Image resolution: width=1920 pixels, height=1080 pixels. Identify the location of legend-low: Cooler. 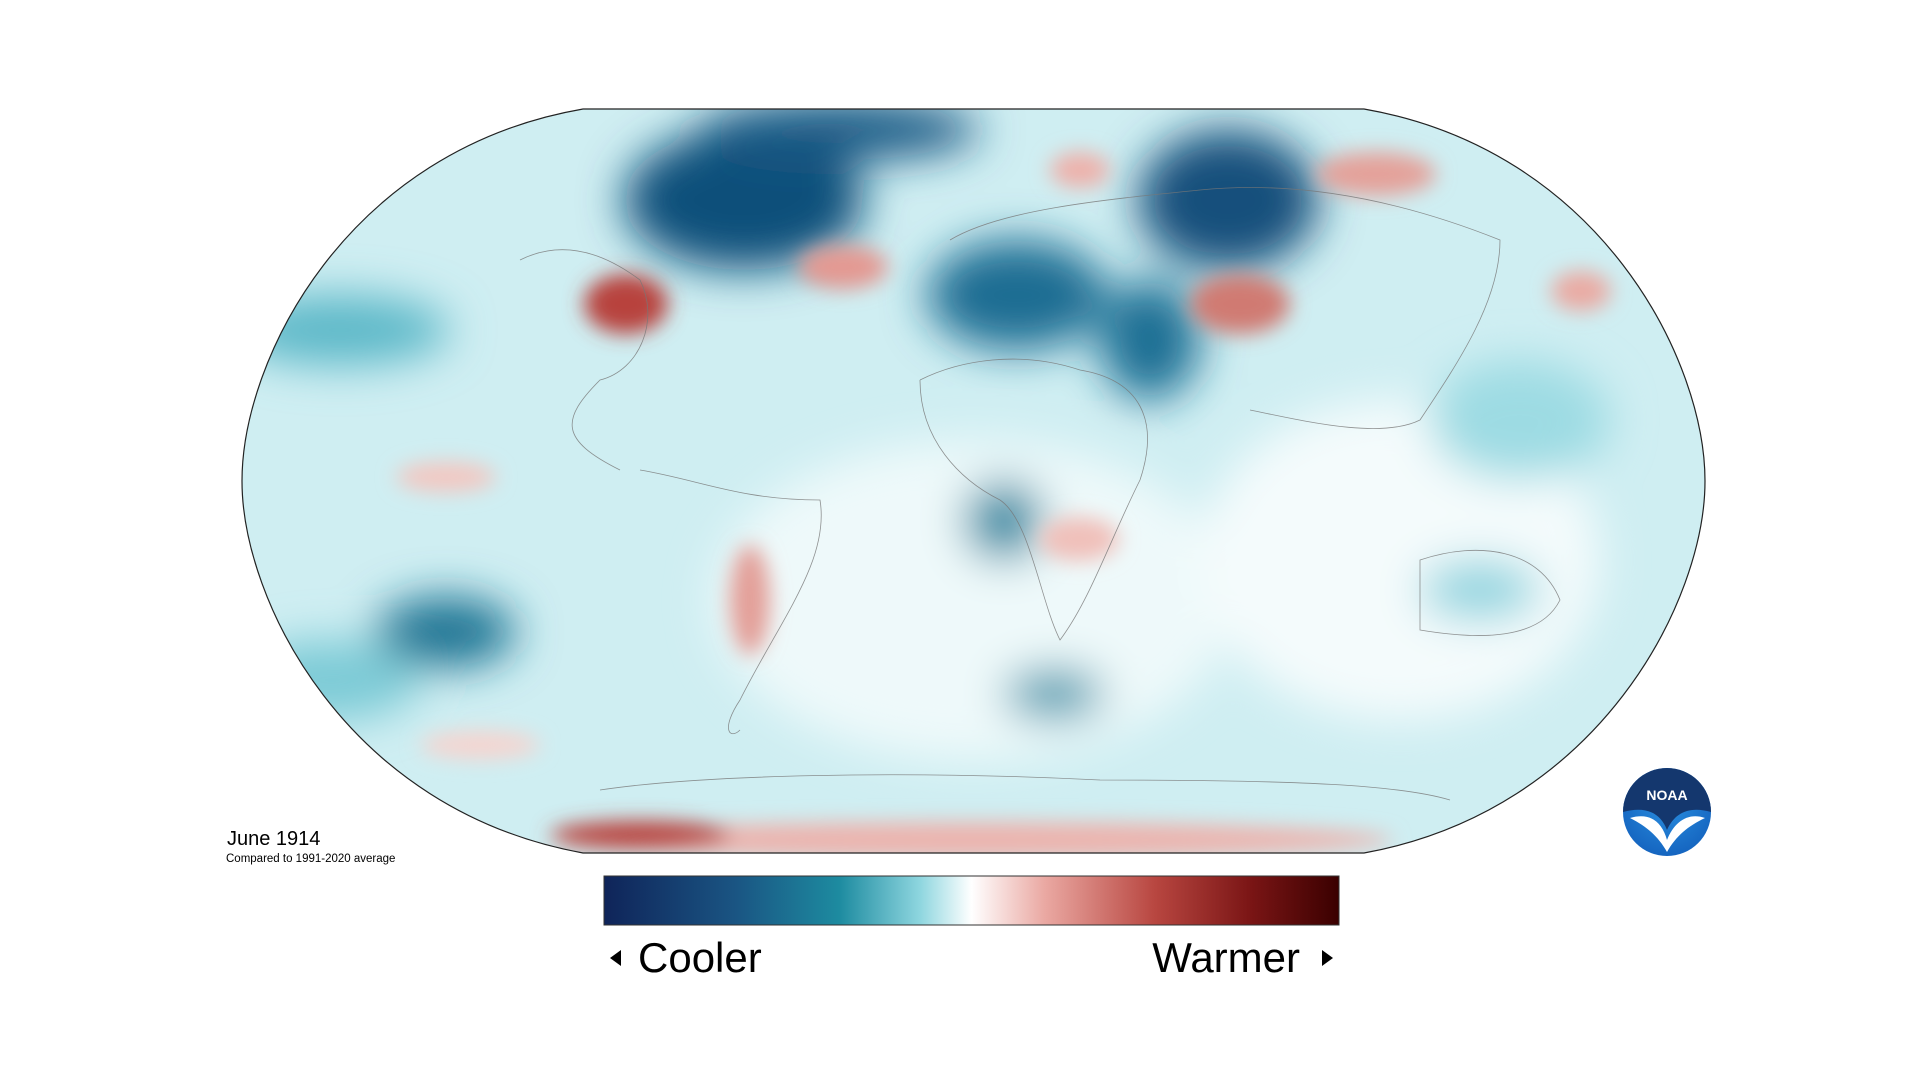
(700, 957).